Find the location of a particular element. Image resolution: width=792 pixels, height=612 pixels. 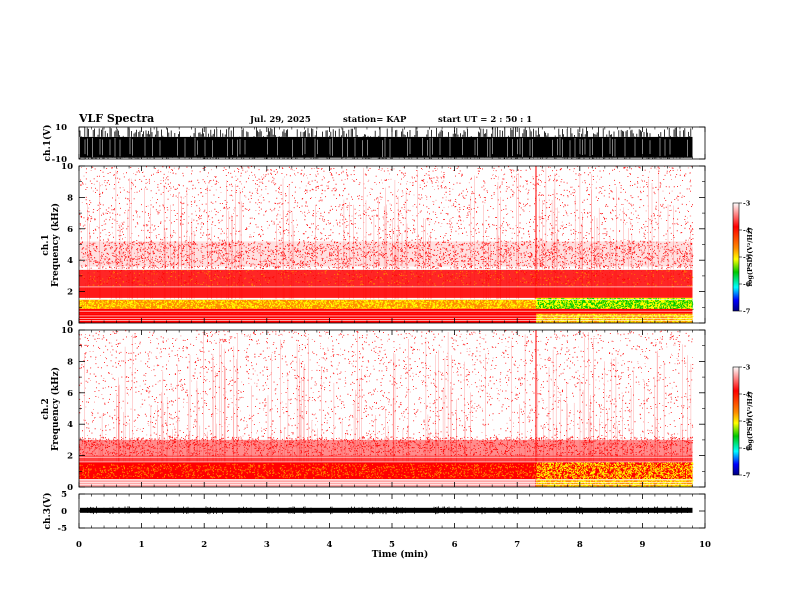

spec-haze-speckle is located at coordinates (387, 255).